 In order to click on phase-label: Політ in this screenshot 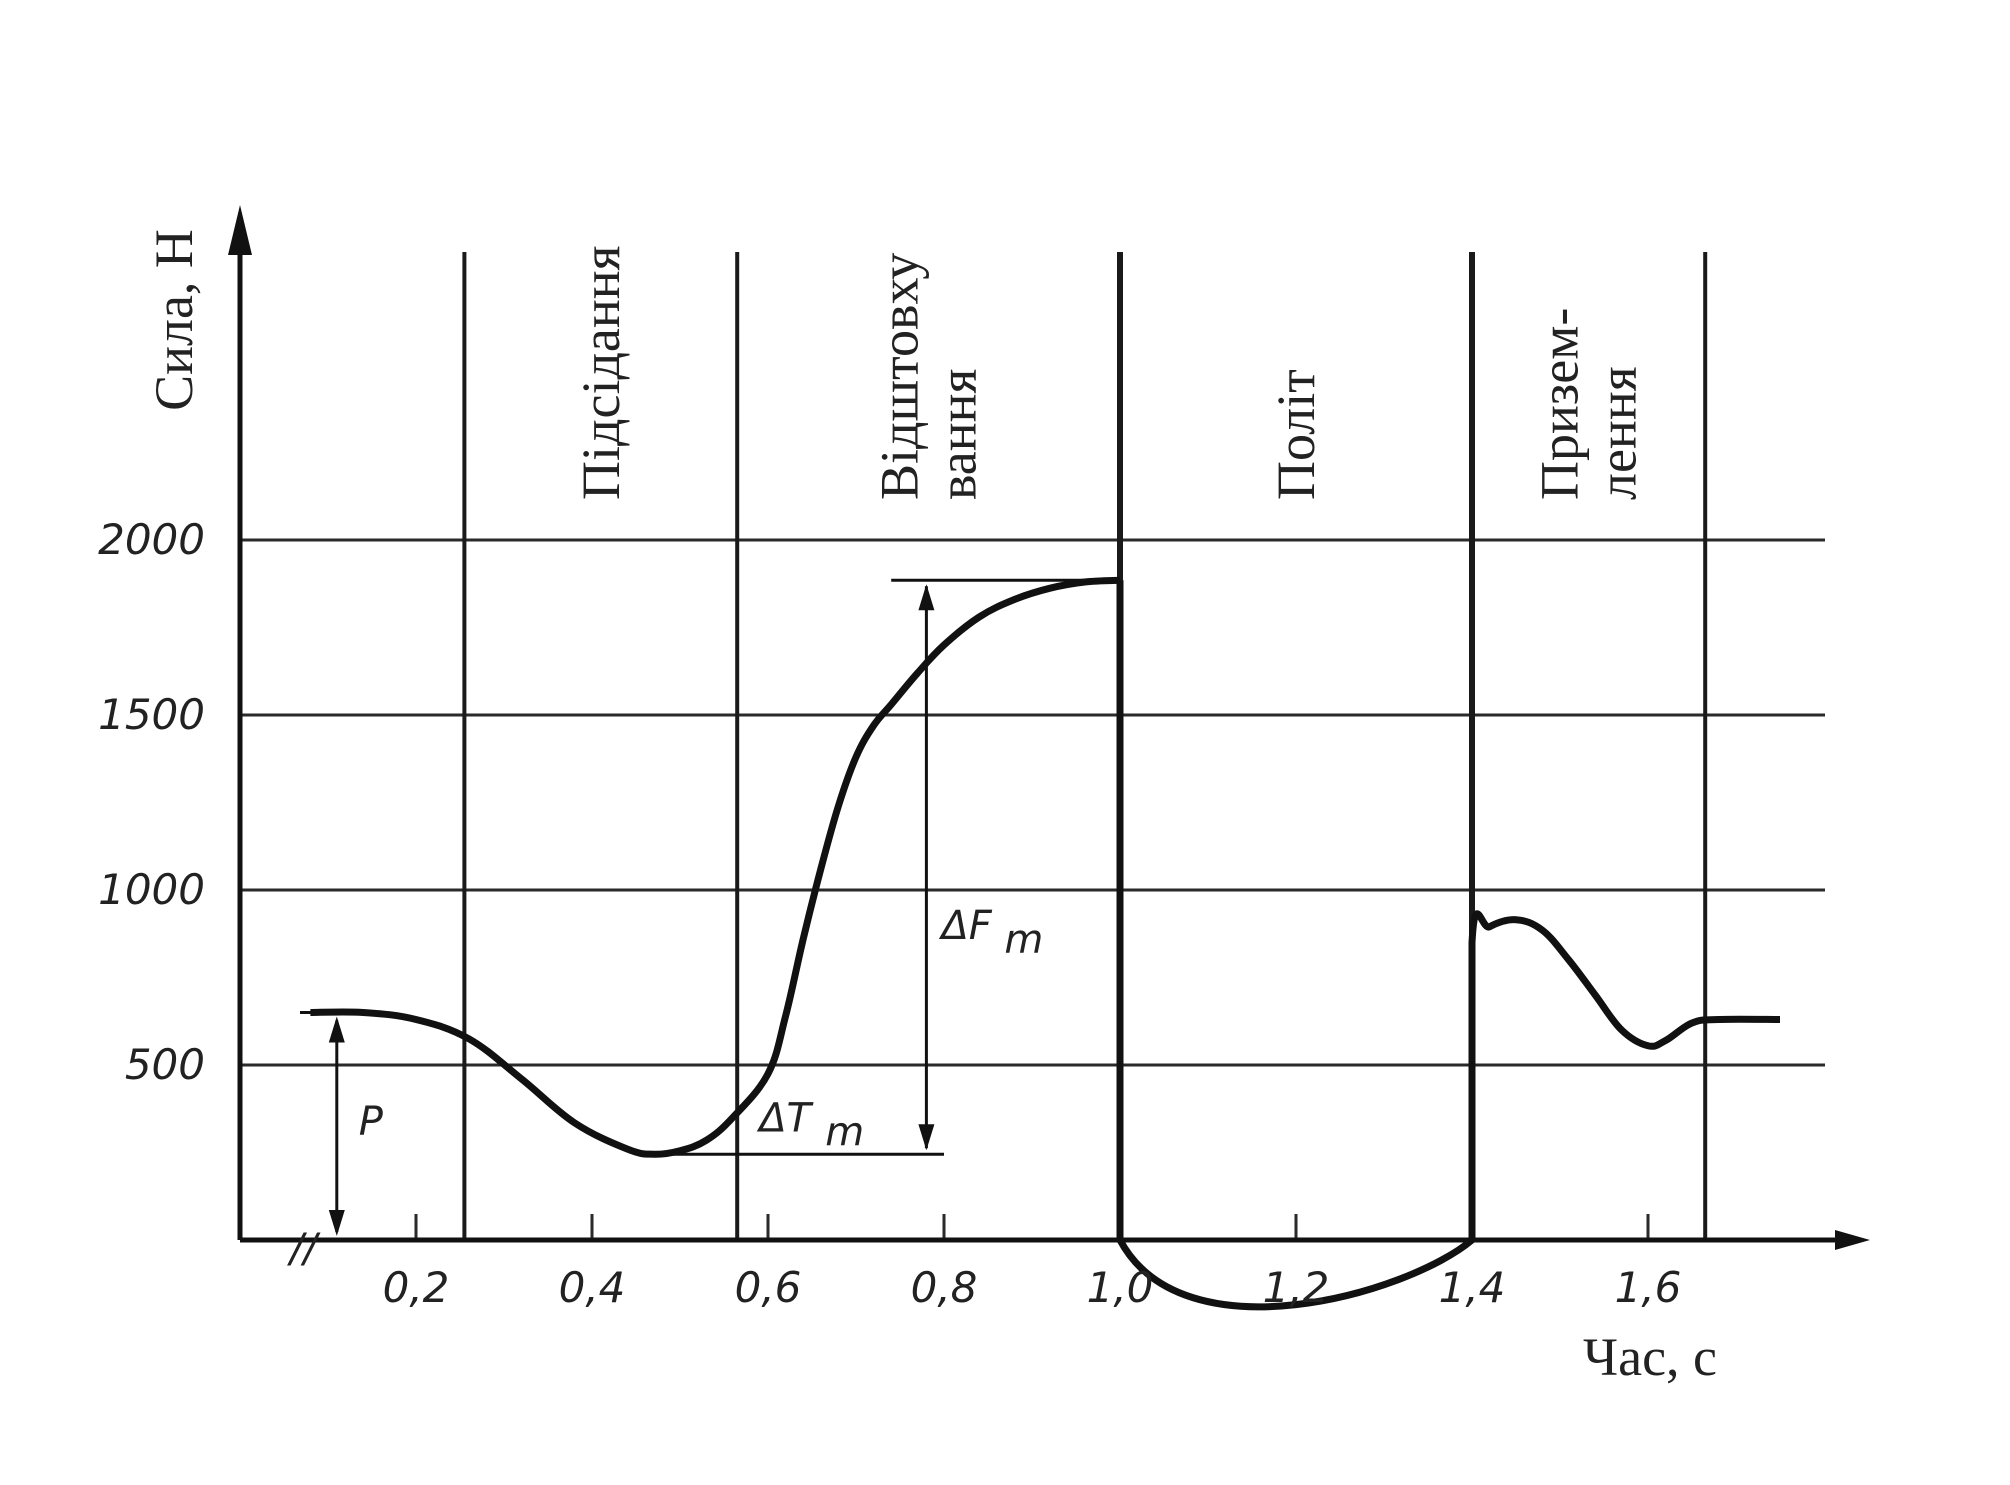, I will do `click(1296, 434)`.